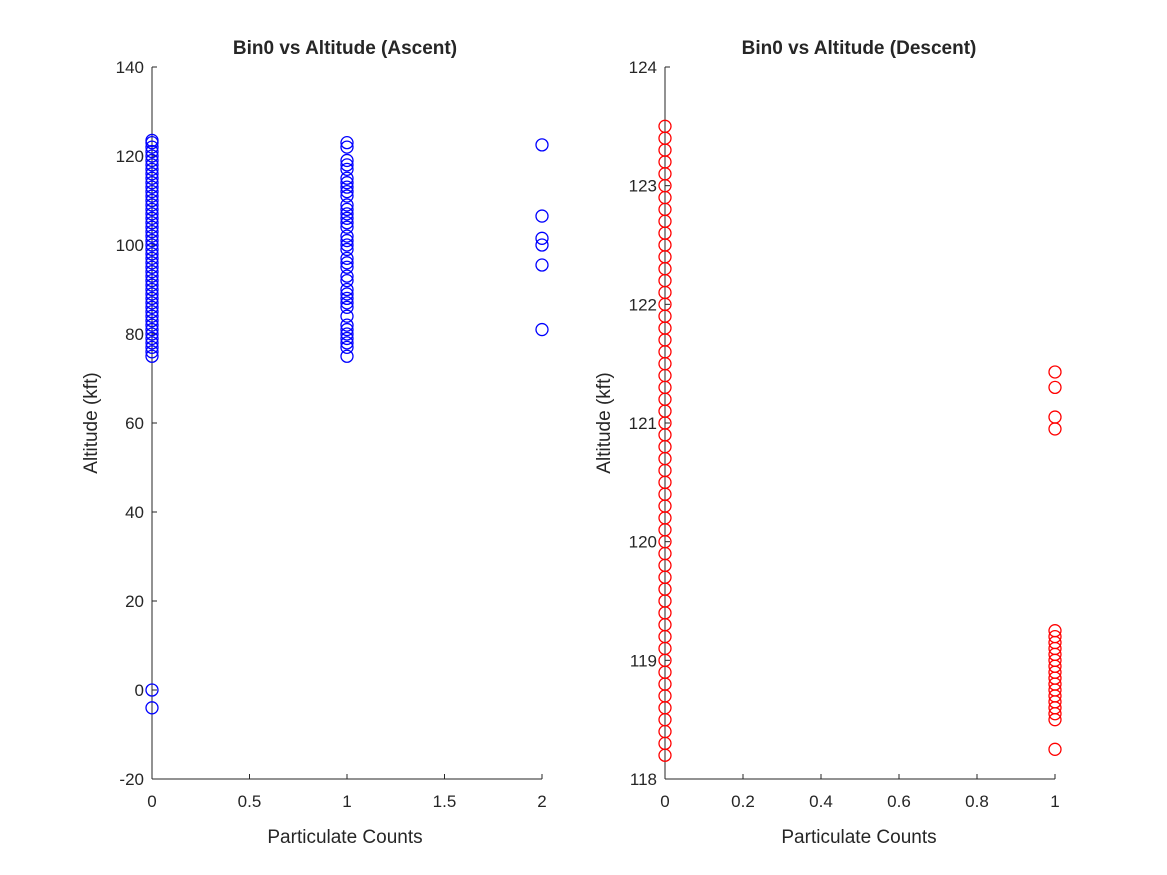  Describe the element at coordinates (346, 801) in the screenshot. I see `ascent-x-tick-label: 1` at that location.